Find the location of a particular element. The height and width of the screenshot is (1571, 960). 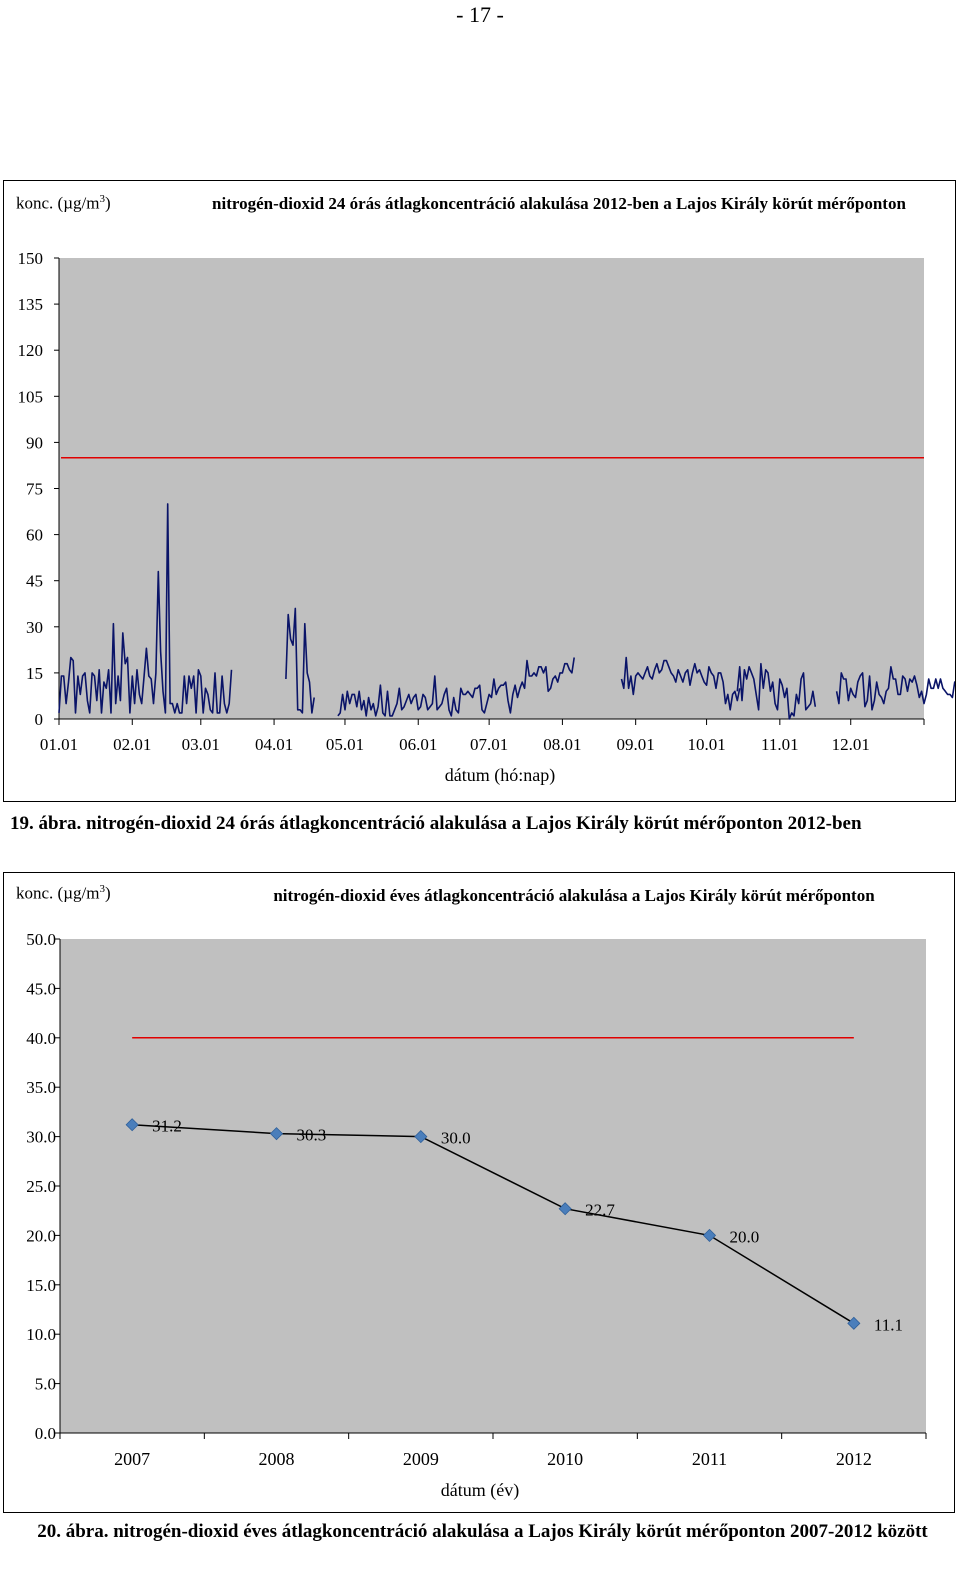

x-tick-label: 07.01 is located at coordinates (489, 744).